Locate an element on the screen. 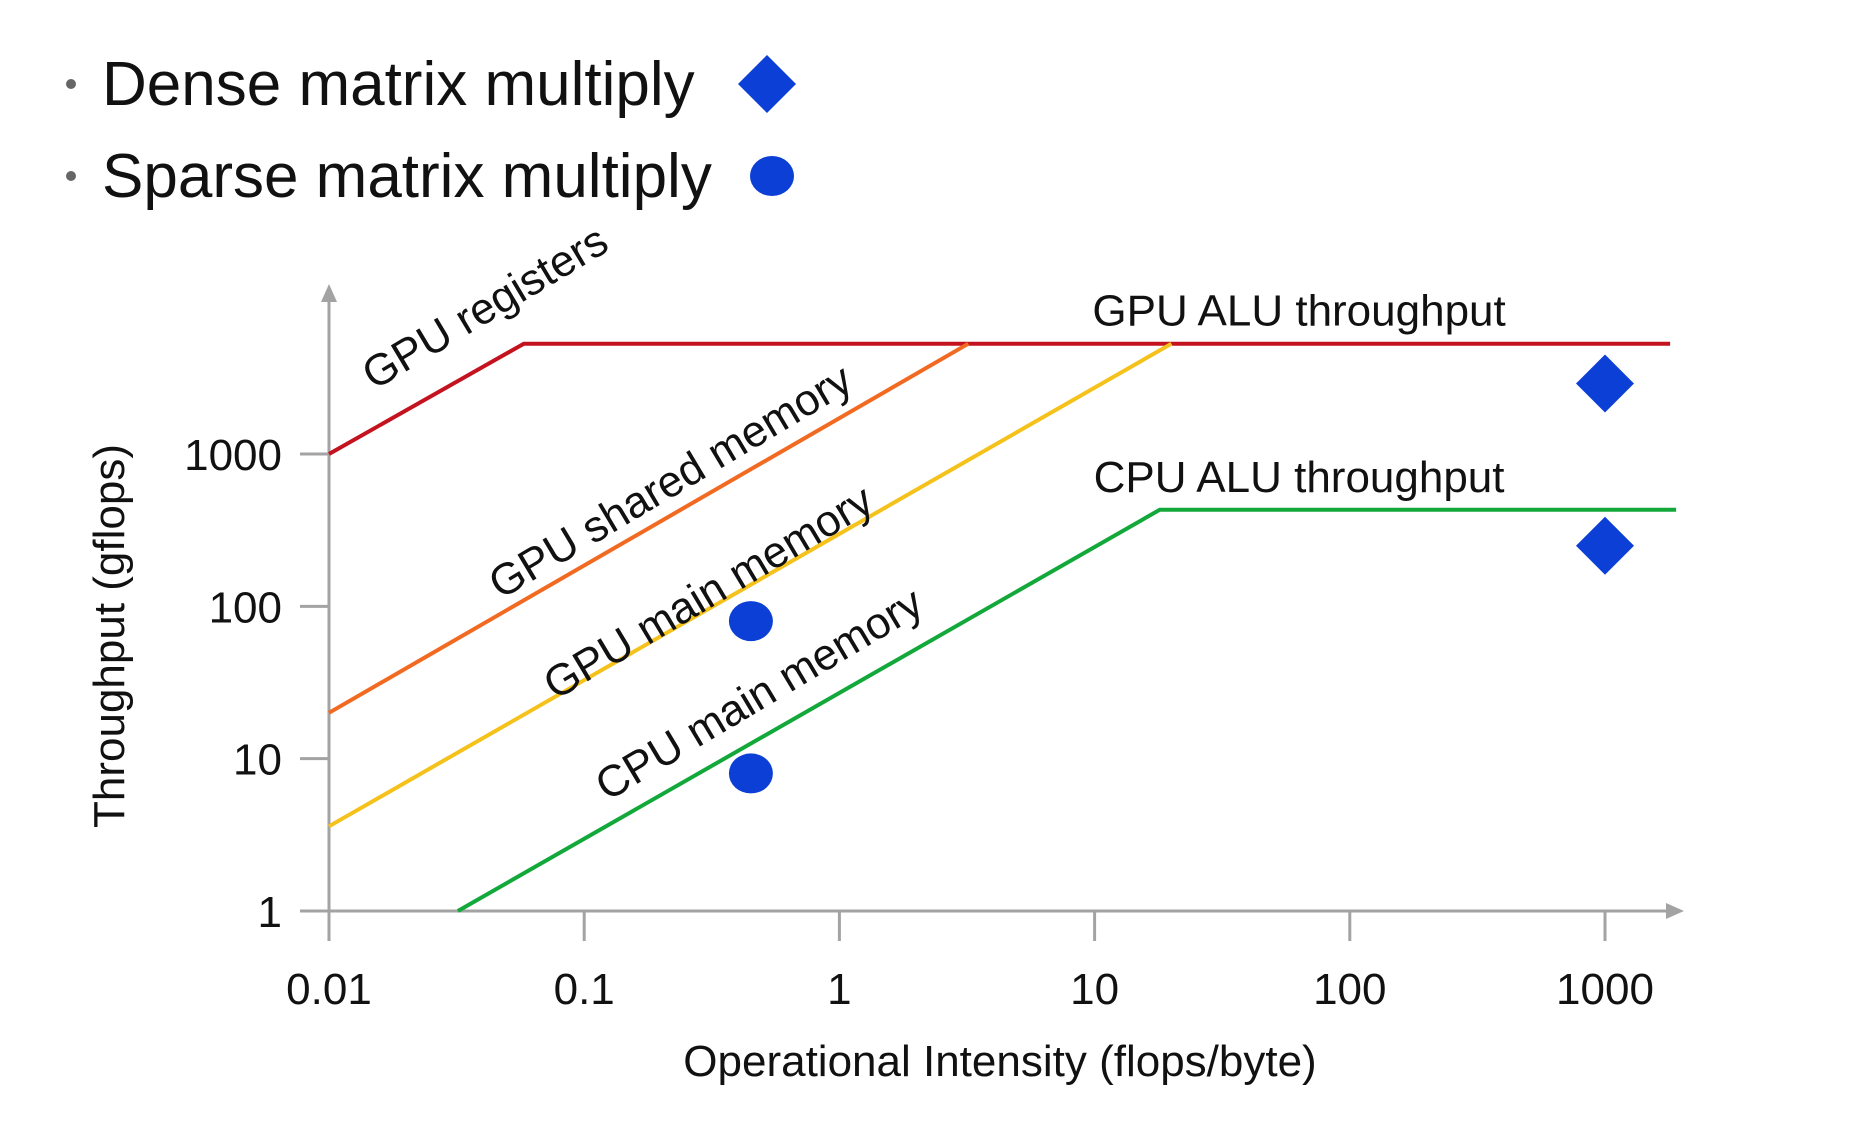 The width and height of the screenshot is (1856, 1138). series-line-gpu-registers is located at coordinates (999, 398).